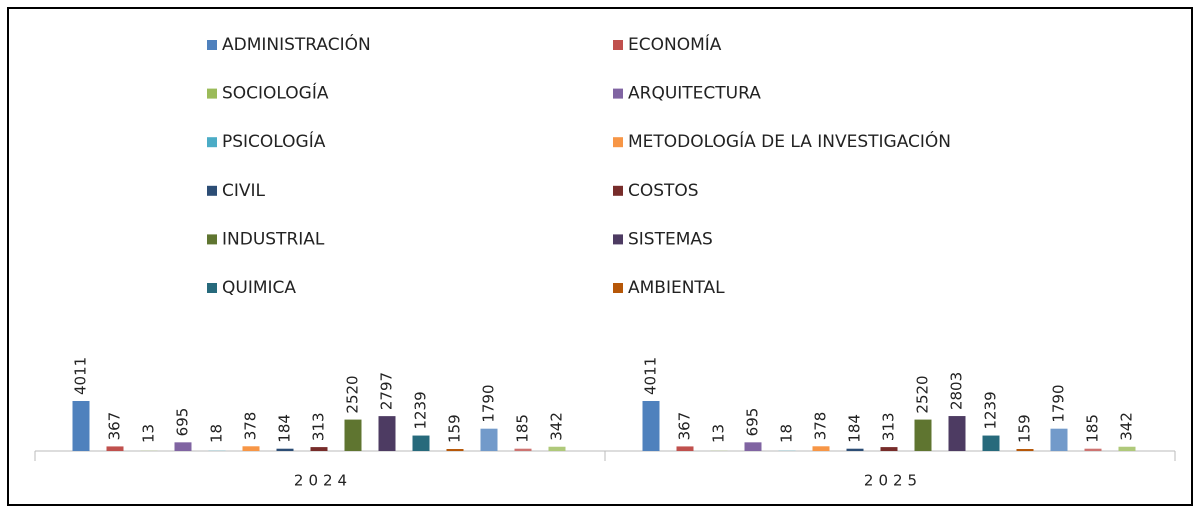 The height and width of the screenshot is (511, 1200). What do you see at coordinates (957, 391) in the screenshot?
I see `data-label: 2803` at bounding box center [957, 391].